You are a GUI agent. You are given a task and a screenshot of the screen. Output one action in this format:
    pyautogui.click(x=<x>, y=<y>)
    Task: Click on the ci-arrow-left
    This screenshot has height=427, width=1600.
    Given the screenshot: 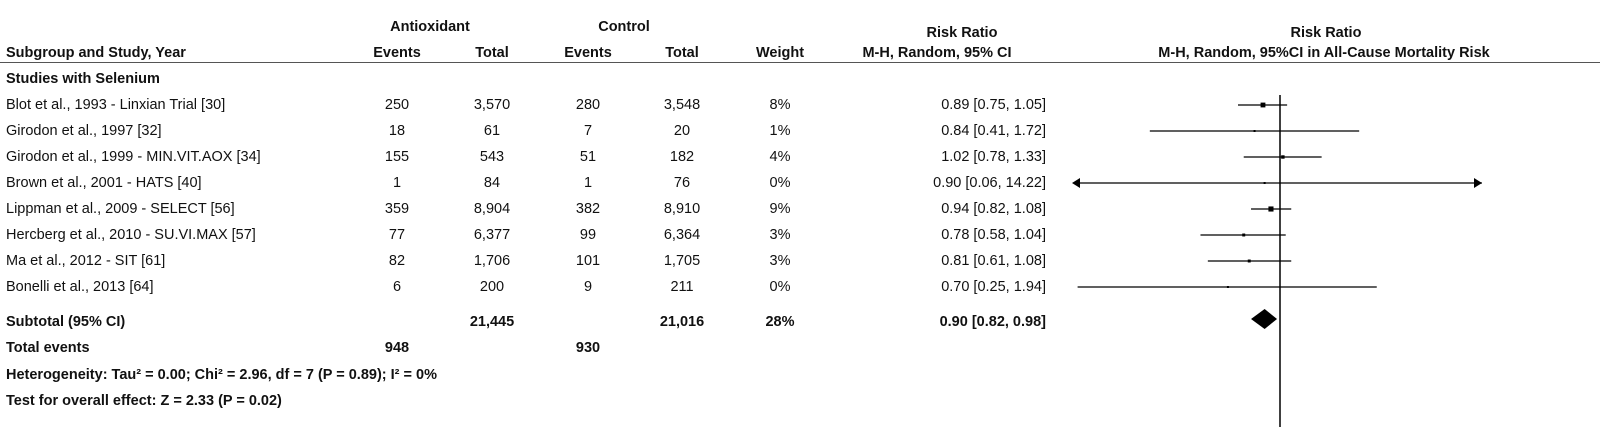 What is the action you would take?
    pyautogui.click(x=1076, y=183)
    